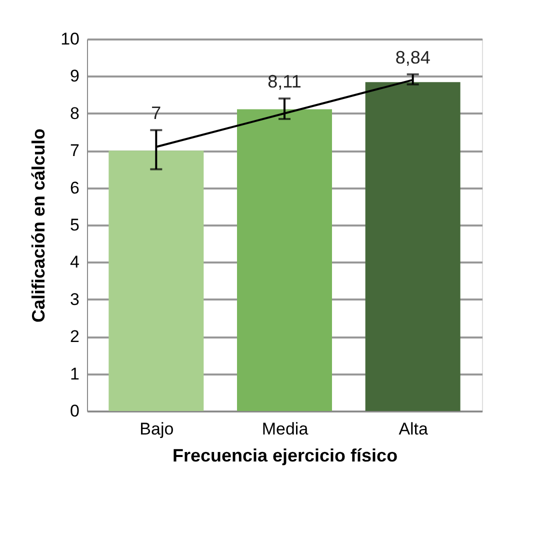  Describe the element at coordinates (75, 336) in the screenshot. I see `y-tick-label: 2` at that location.